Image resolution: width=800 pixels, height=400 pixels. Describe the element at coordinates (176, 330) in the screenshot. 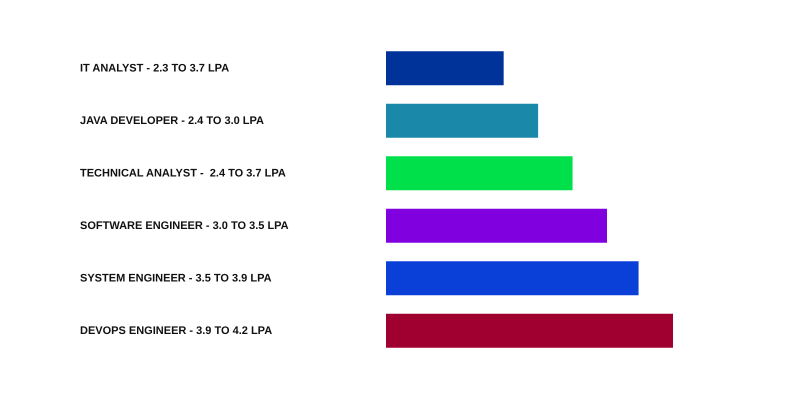

I see `y-tick-label: DEVOPS ENGINEER - 3.9 TO 4.2 LPA` at that location.